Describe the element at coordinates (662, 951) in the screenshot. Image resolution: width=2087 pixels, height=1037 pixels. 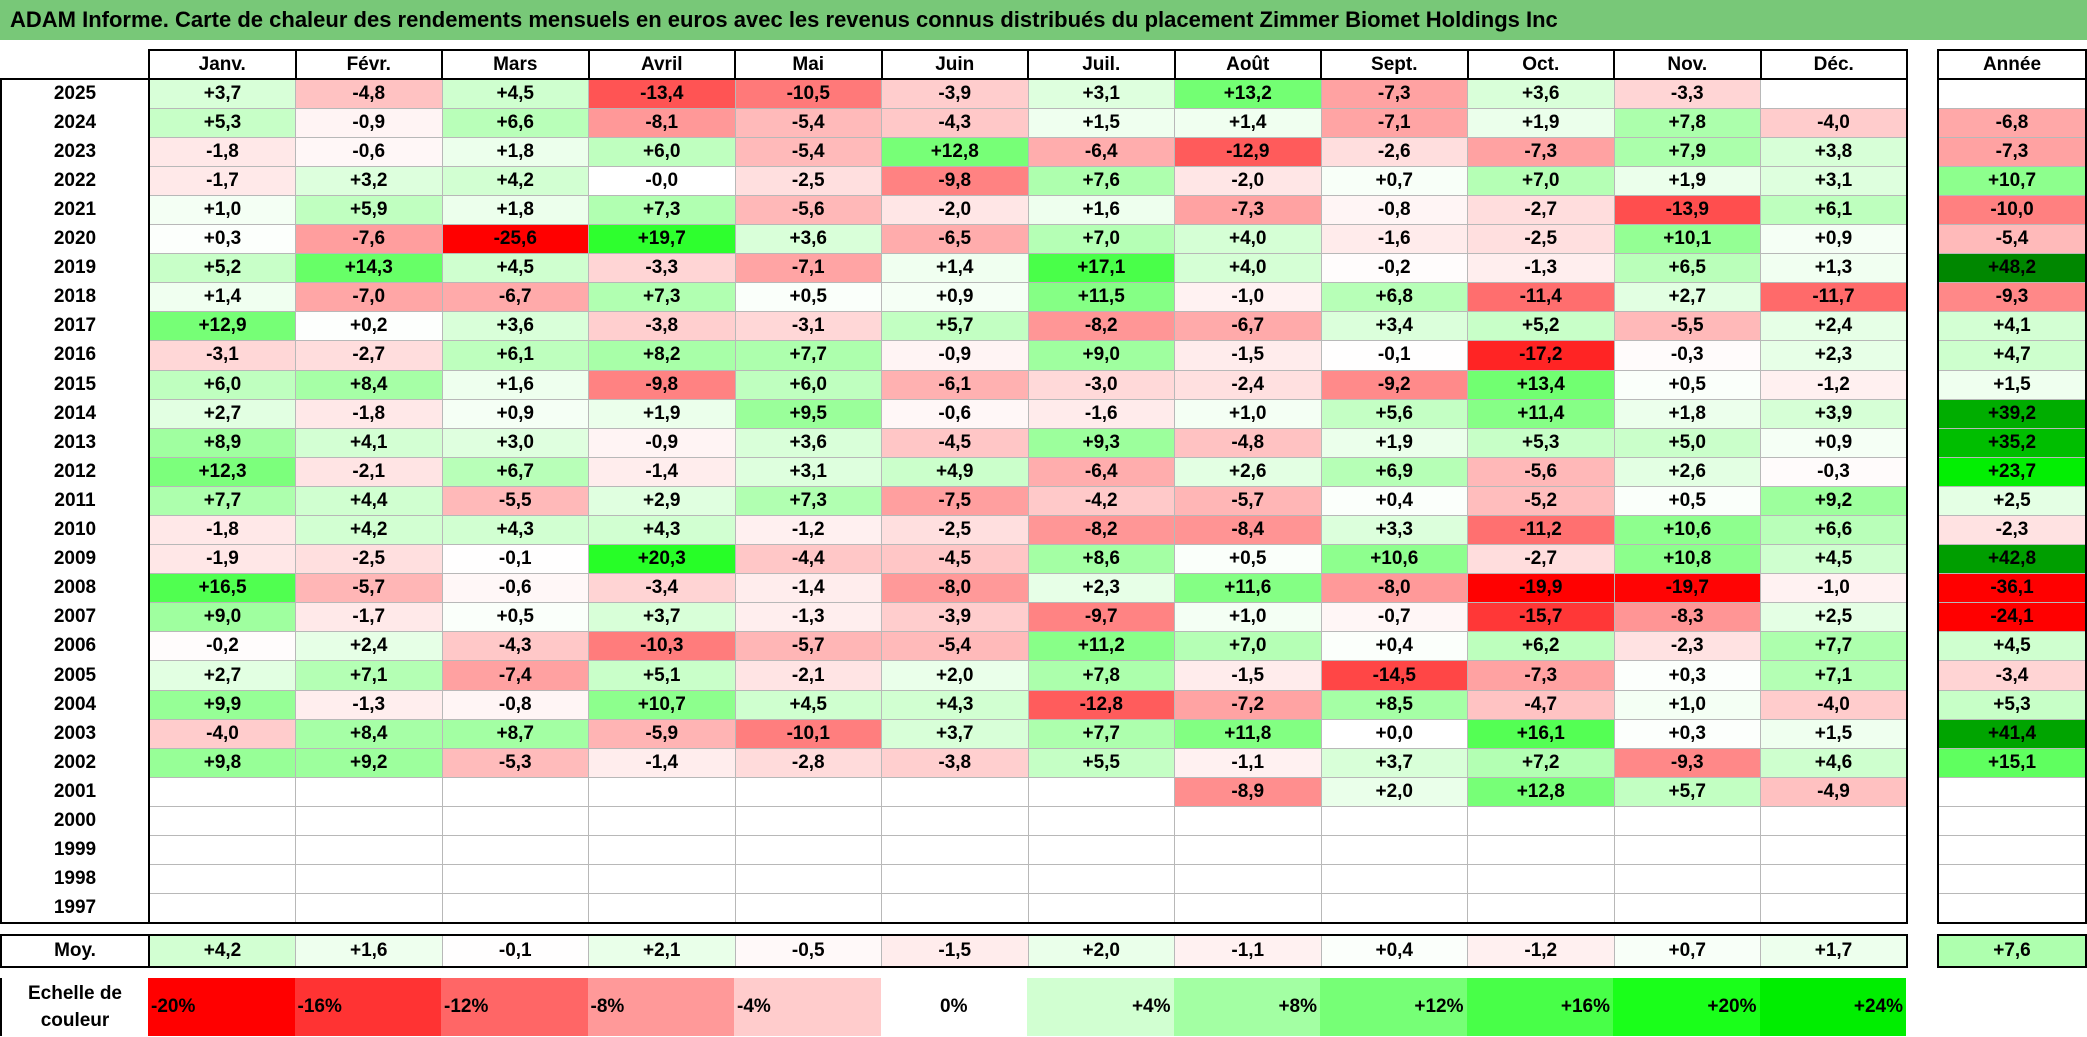
I see `average-cell: +2,1` at that location.